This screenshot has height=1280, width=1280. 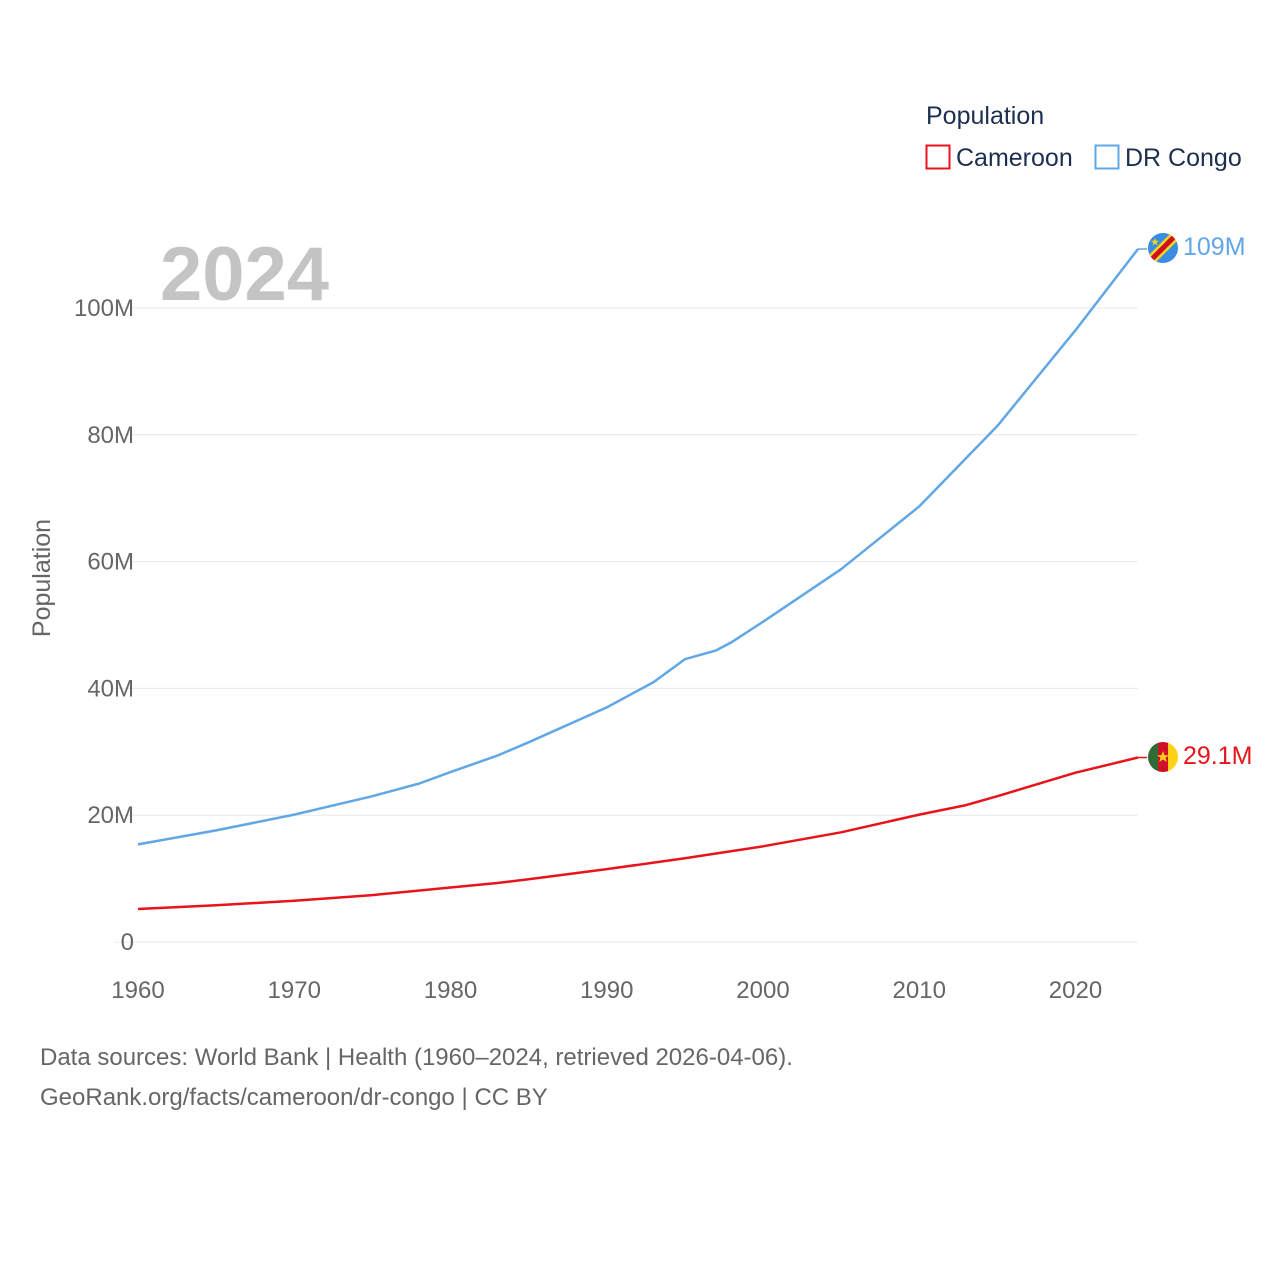 What do you see at coordinates (450, 990) in the screenshot?
I see `x-tick-label: 1980` at bounding box center [450, 990].